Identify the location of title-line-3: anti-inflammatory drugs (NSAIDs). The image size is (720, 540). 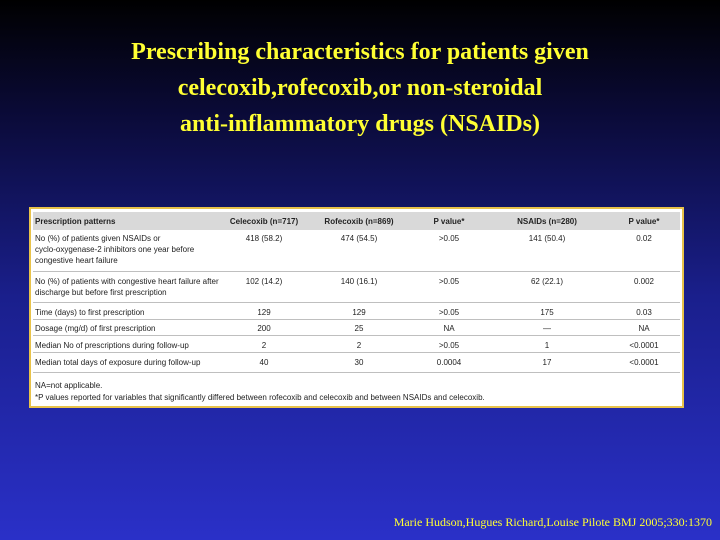
(360, 124).